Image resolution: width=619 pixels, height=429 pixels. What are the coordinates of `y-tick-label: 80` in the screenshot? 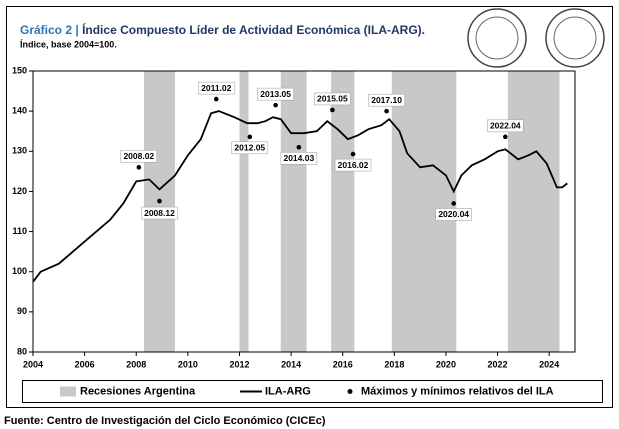 It's located at (22, 351).